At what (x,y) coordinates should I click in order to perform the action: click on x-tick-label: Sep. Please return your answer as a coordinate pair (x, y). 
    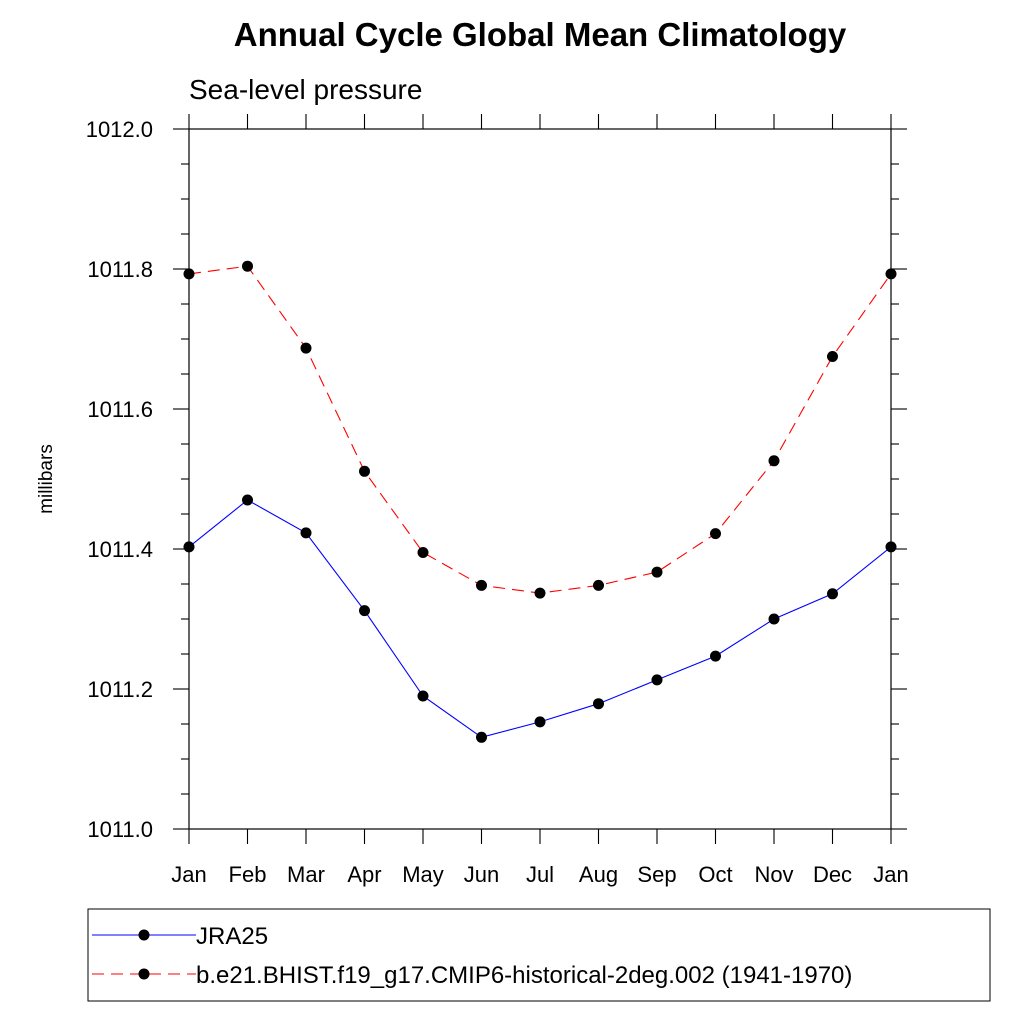
    Looking at the image, I should click on (656, 874).